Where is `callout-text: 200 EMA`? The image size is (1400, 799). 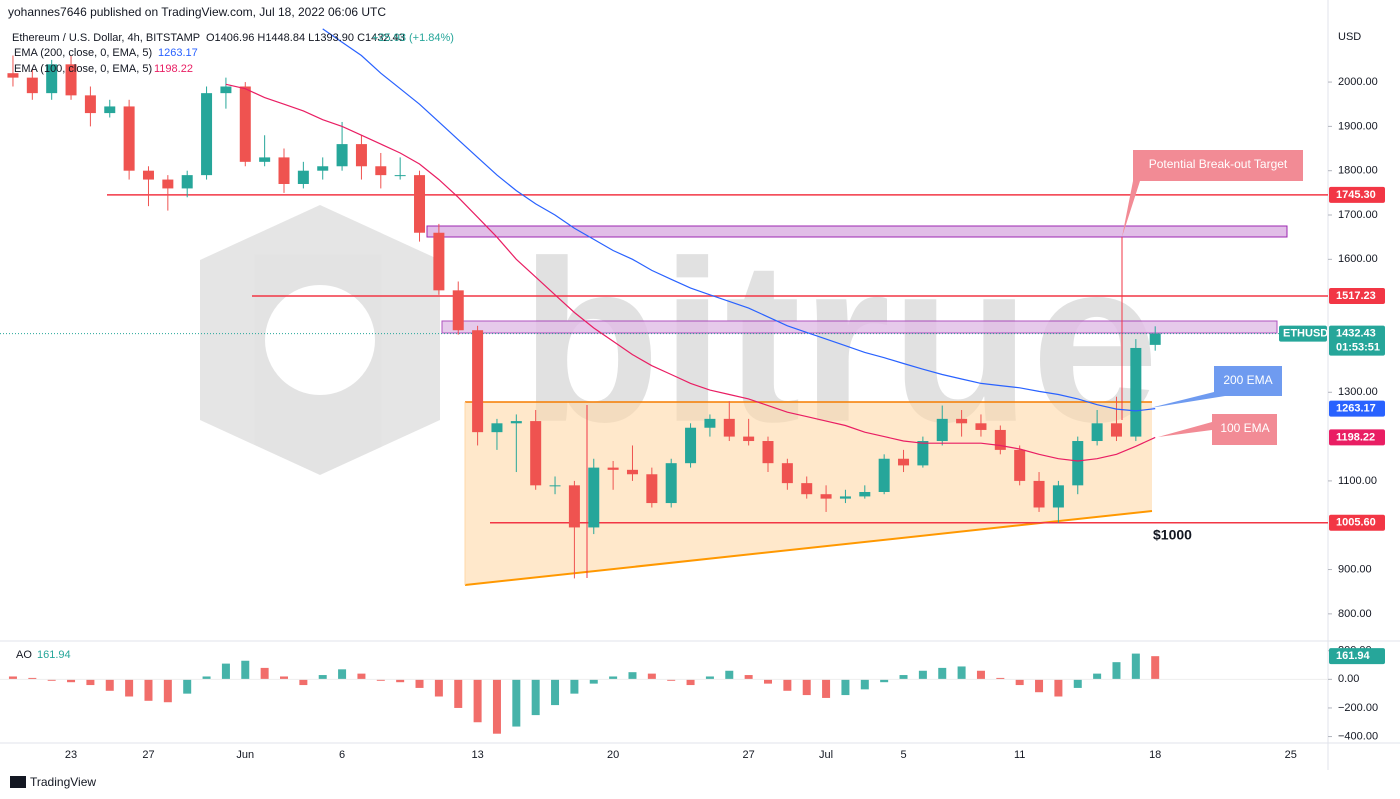 callout-text: 200 EMA is located at coordinates (1247, 380).